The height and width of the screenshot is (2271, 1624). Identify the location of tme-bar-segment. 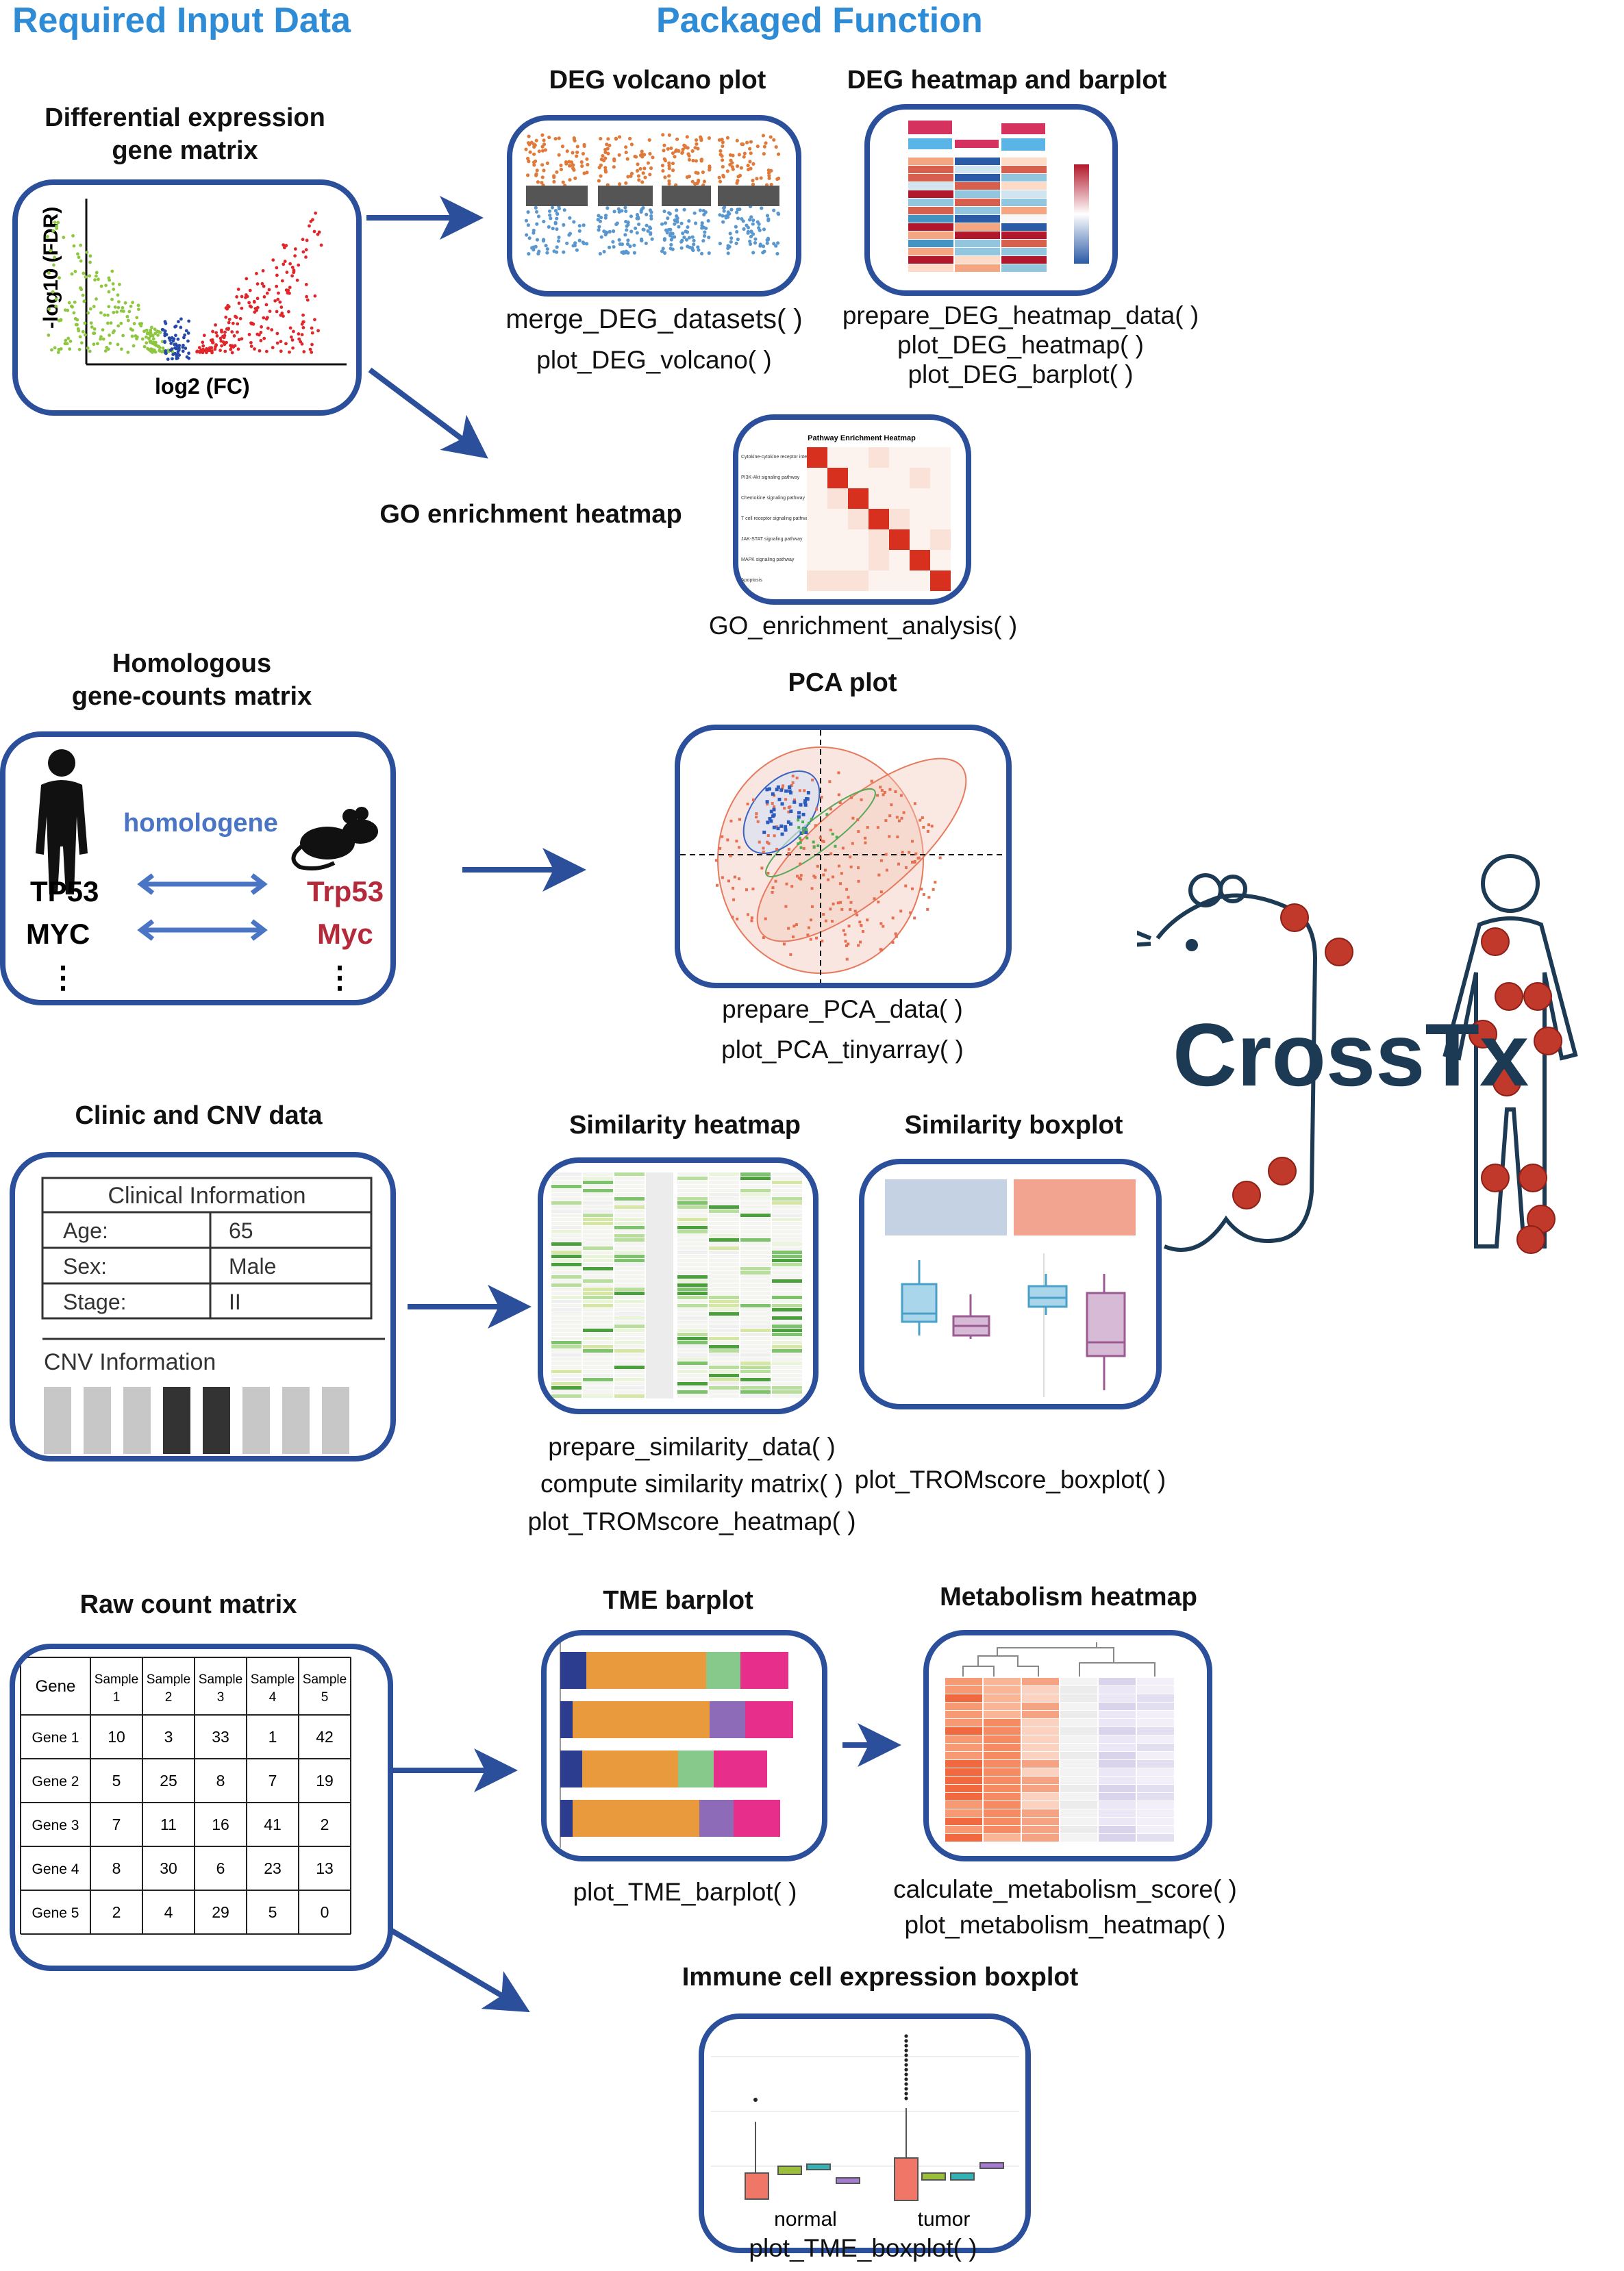
(646, 1670).